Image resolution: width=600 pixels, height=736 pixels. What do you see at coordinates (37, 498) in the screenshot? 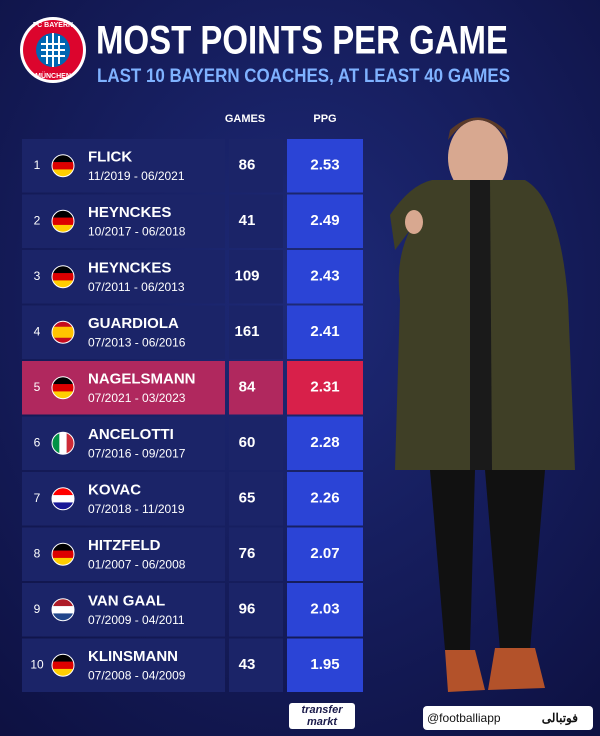
I see `rank: 7` at bounding box center [37, 498].